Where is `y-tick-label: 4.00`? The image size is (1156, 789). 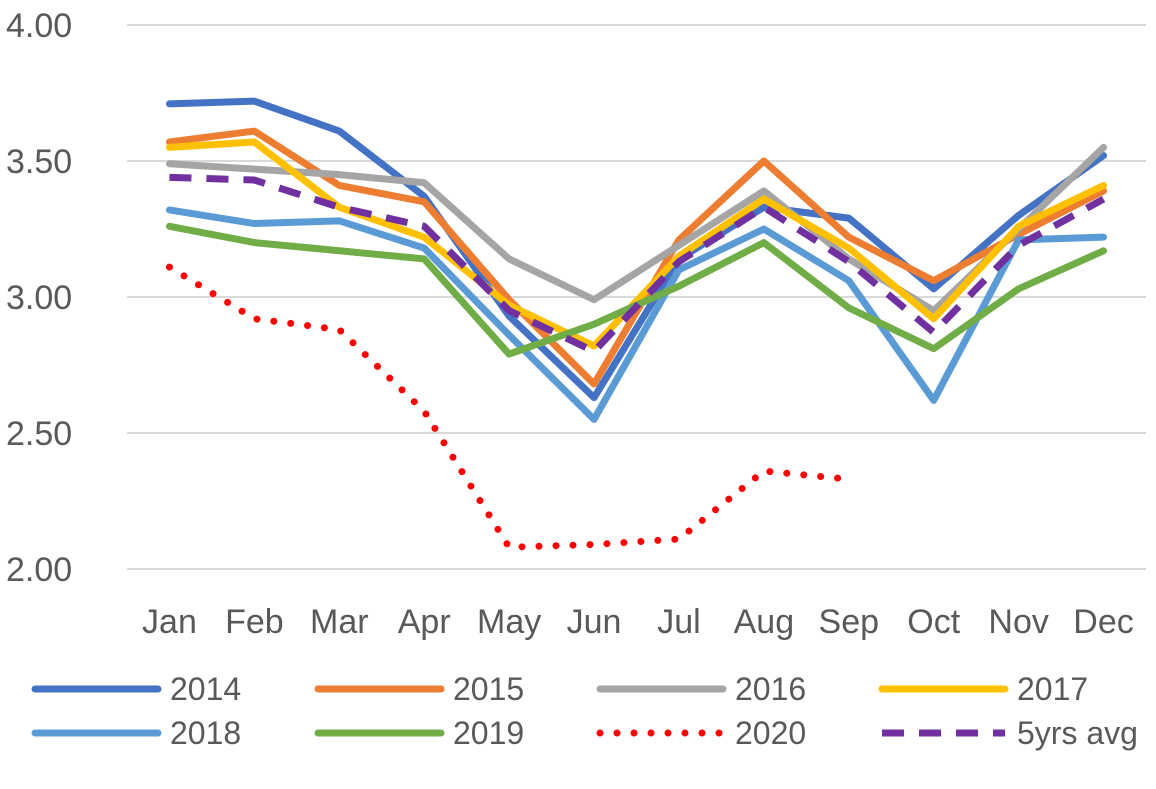 y-tick-label: 4.00 is located at coordinates (39, 26).